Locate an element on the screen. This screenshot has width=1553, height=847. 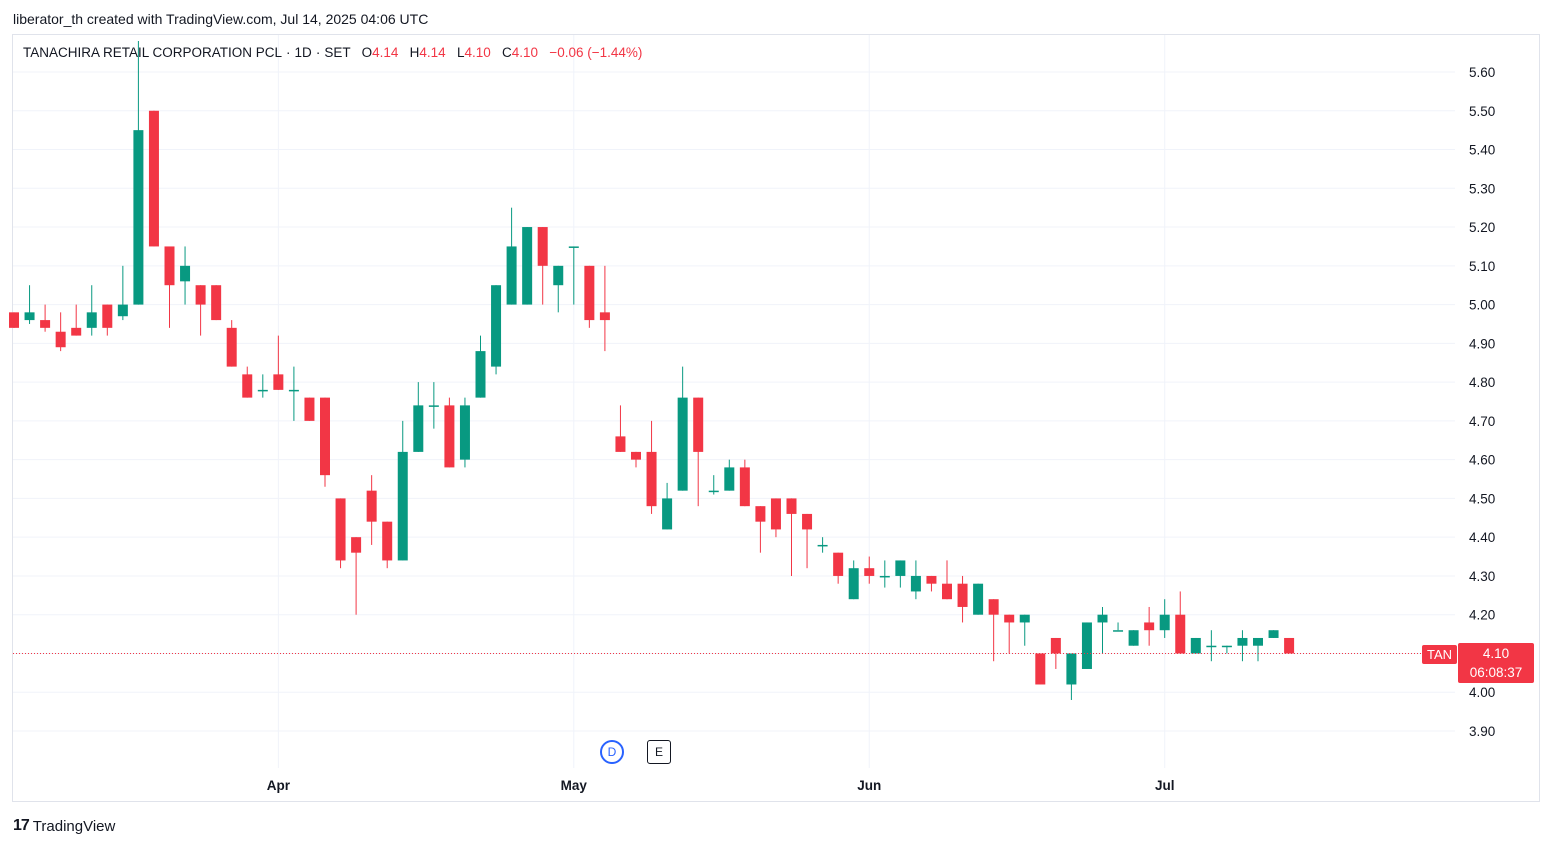
legend-change: −0.06 (−1.44%) is located at coordinates (596, 52).